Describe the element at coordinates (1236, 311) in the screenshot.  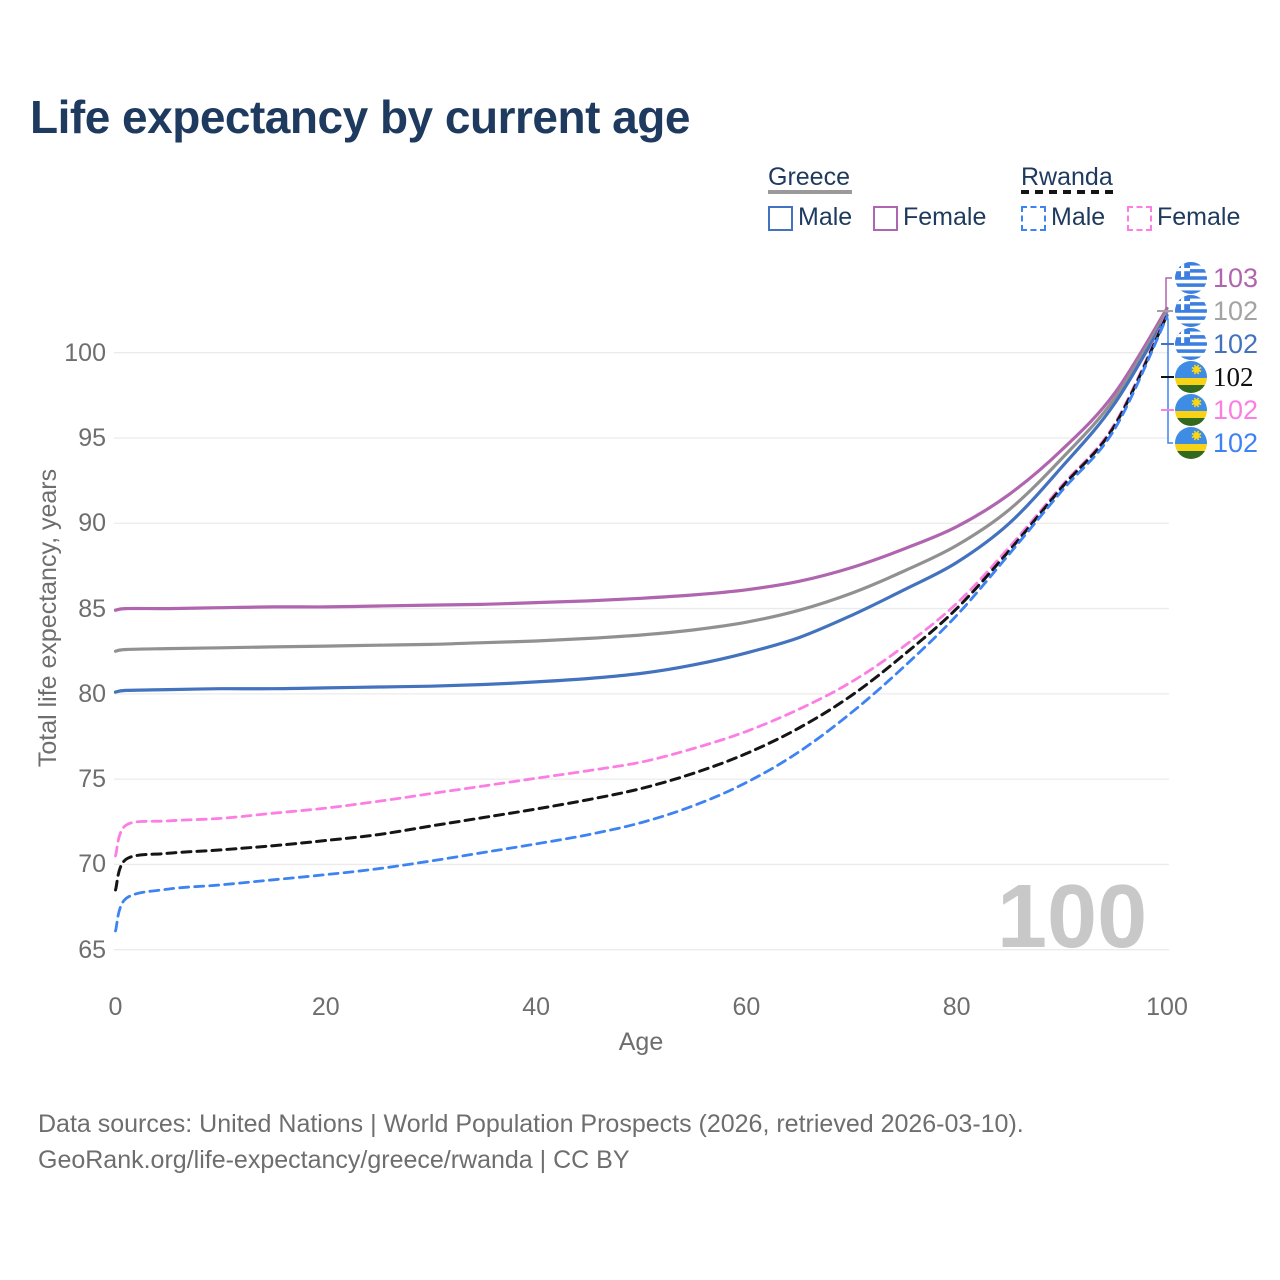
I see `end-value-greece-both: 102` at that location.